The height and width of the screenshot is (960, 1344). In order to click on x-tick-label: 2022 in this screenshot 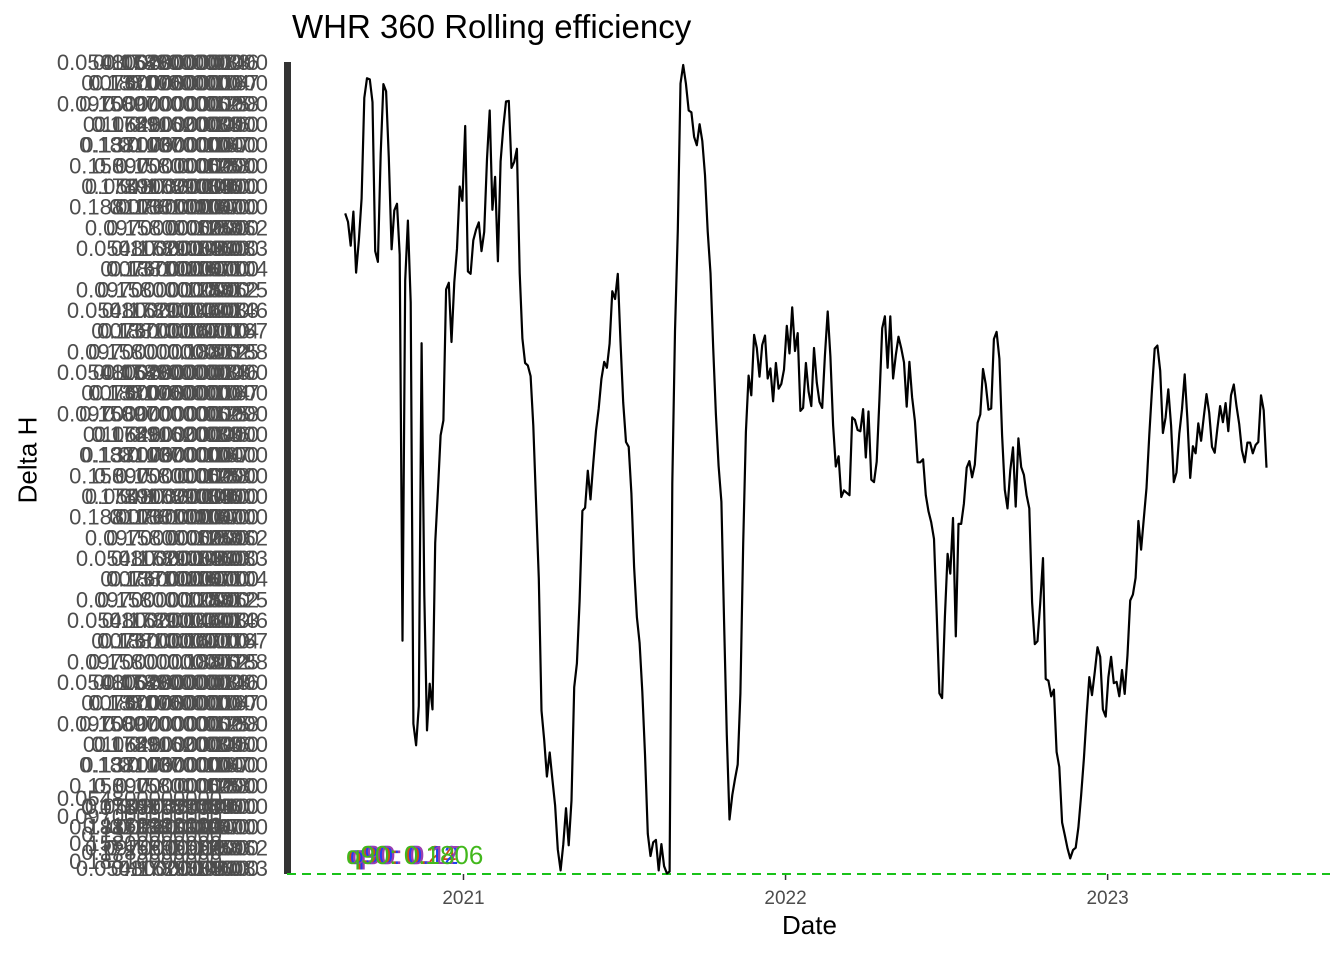, I will do `click(785, 898)`.